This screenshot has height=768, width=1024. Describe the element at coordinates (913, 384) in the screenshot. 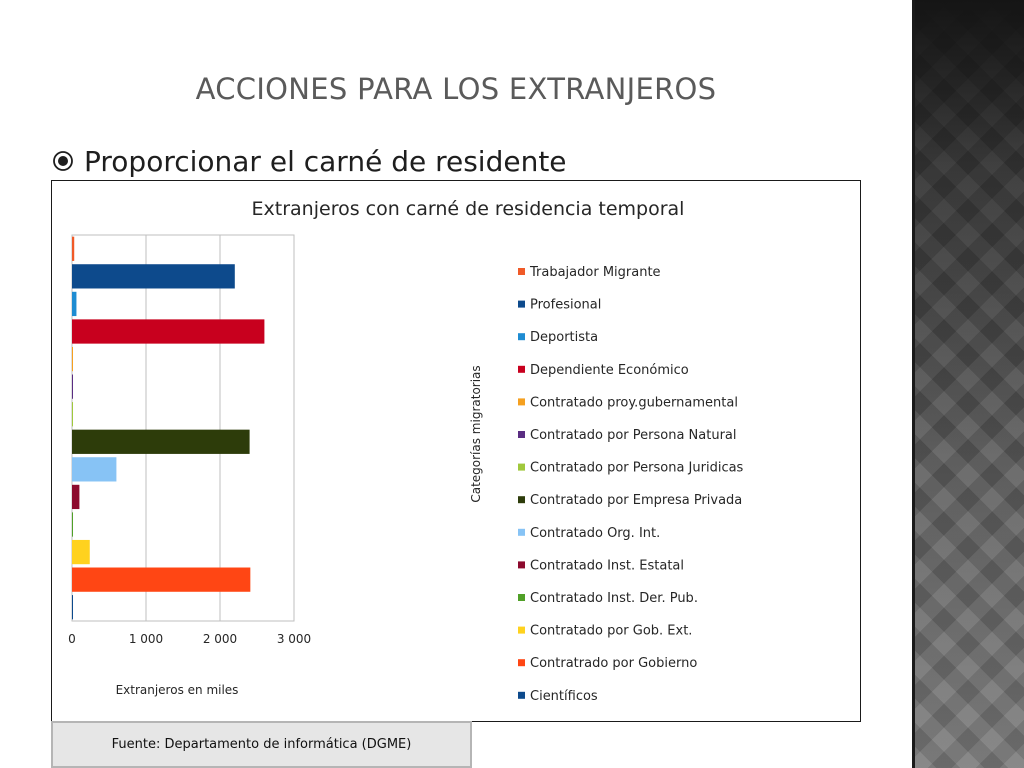

I see `side-panel-edge` at that location.